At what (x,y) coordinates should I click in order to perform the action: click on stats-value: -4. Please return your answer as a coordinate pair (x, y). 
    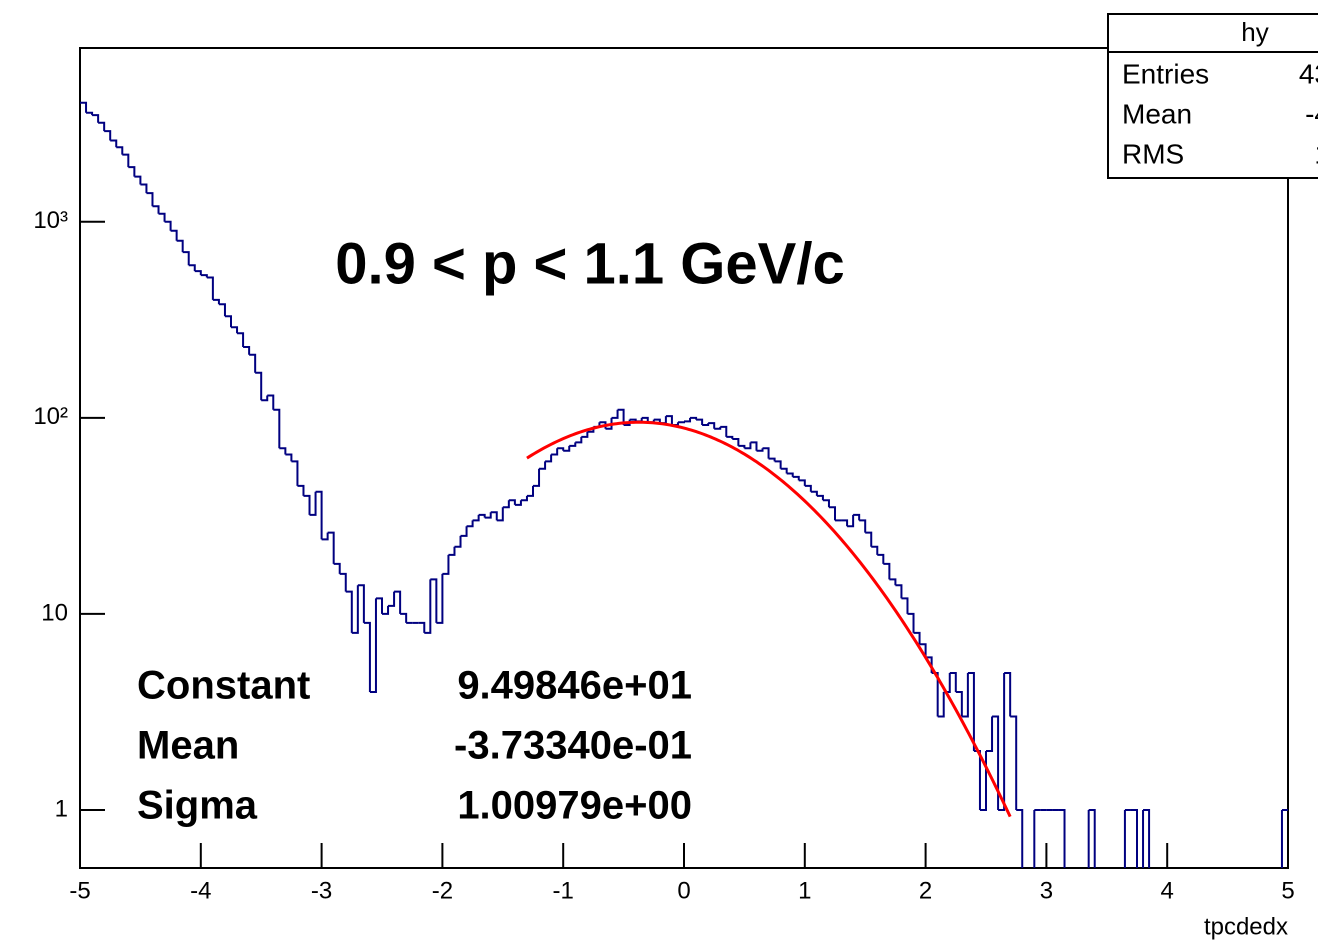
    Looking at the image, I should click on (1311, 113).